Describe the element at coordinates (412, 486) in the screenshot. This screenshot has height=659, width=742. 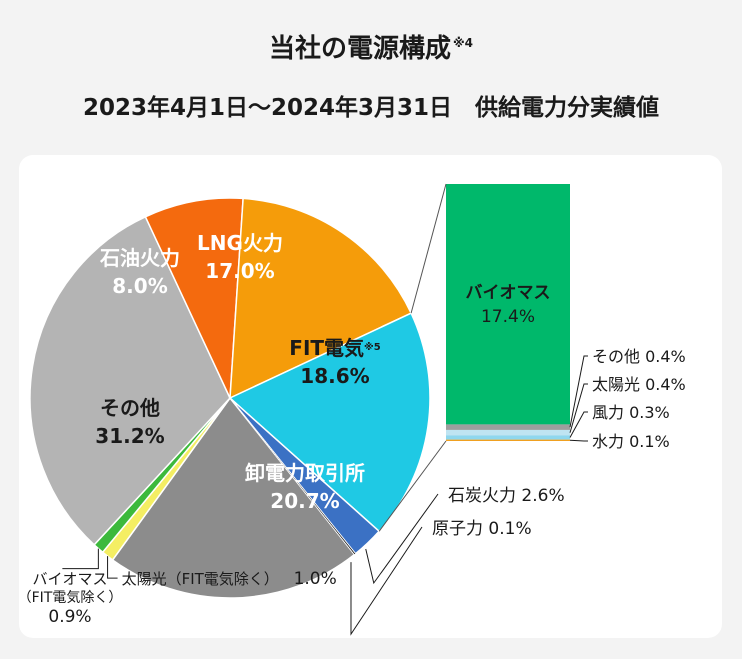
I see `connector-bottom` at that location.